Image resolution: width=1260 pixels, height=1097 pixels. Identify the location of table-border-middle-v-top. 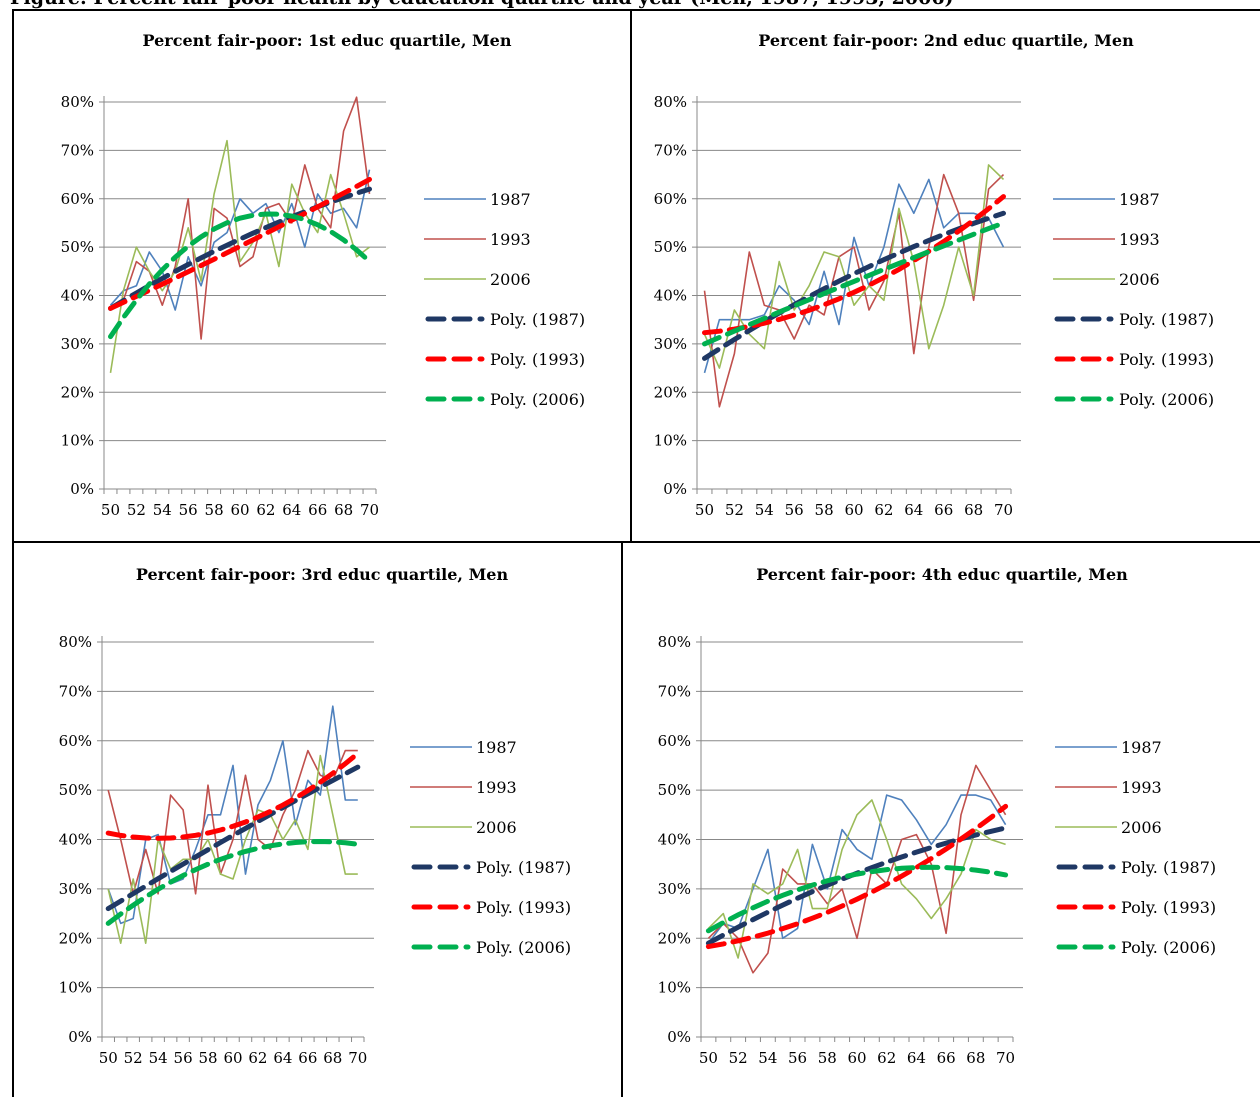
(631, 275).